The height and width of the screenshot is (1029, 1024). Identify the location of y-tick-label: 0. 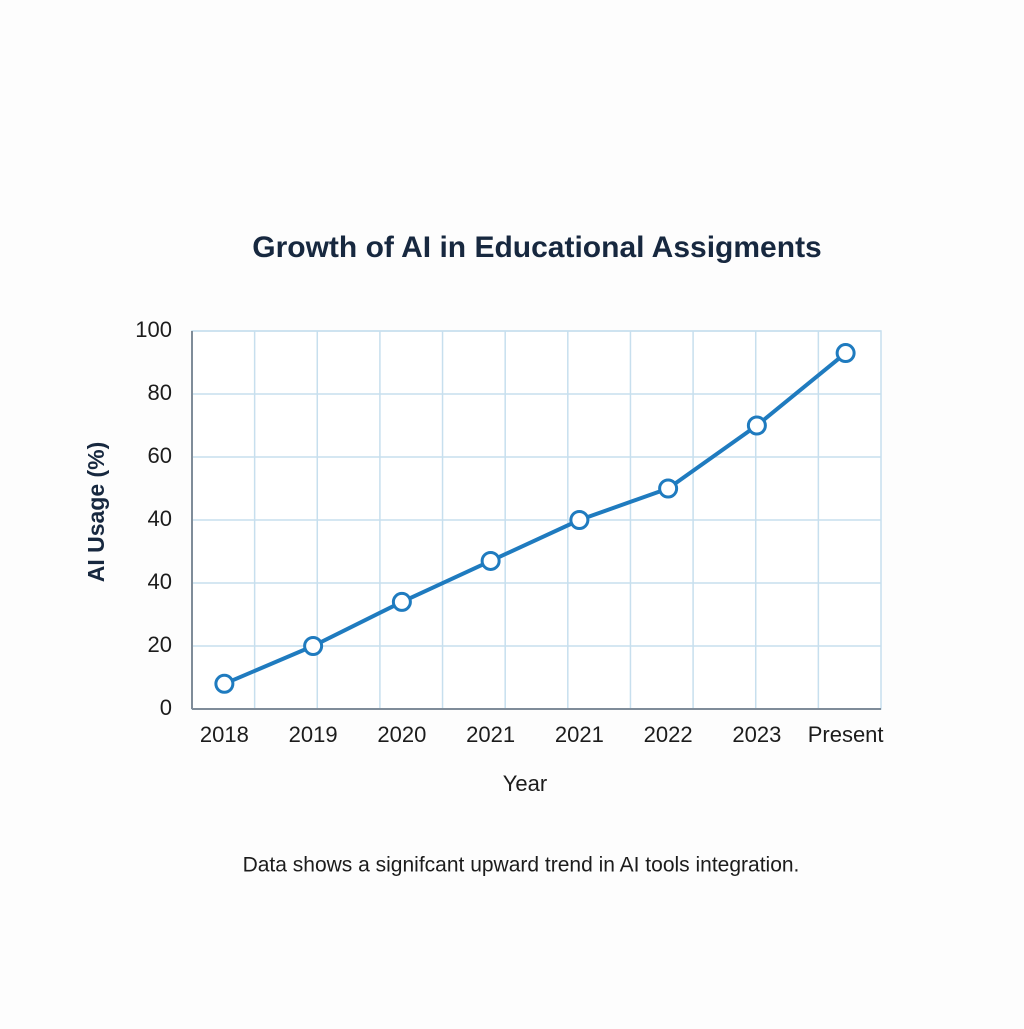
(166, 707).